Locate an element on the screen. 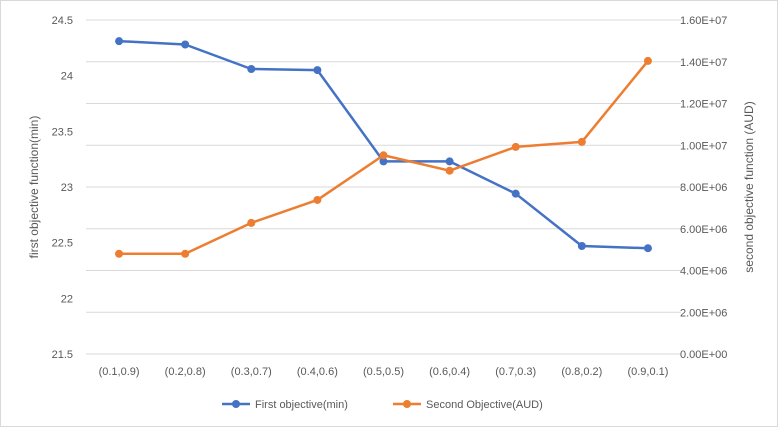 The width and height of the screenshot is (778, 427). right-tick-label: 6.00E+06 is located at coordinates (703, 230).